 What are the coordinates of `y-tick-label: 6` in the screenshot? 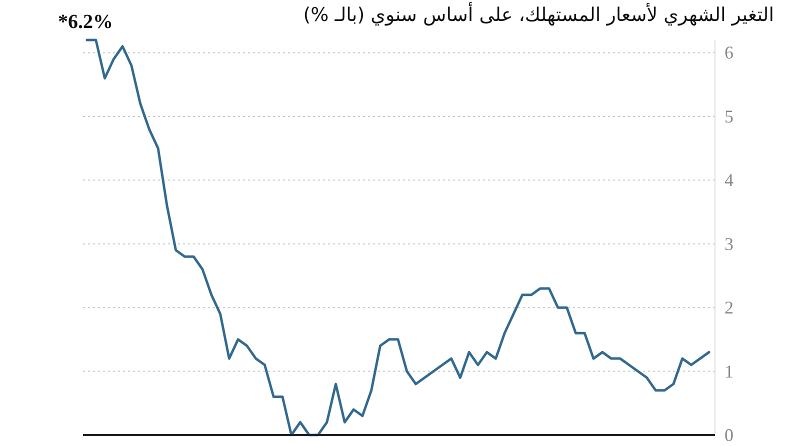 It's located at (729, 52).